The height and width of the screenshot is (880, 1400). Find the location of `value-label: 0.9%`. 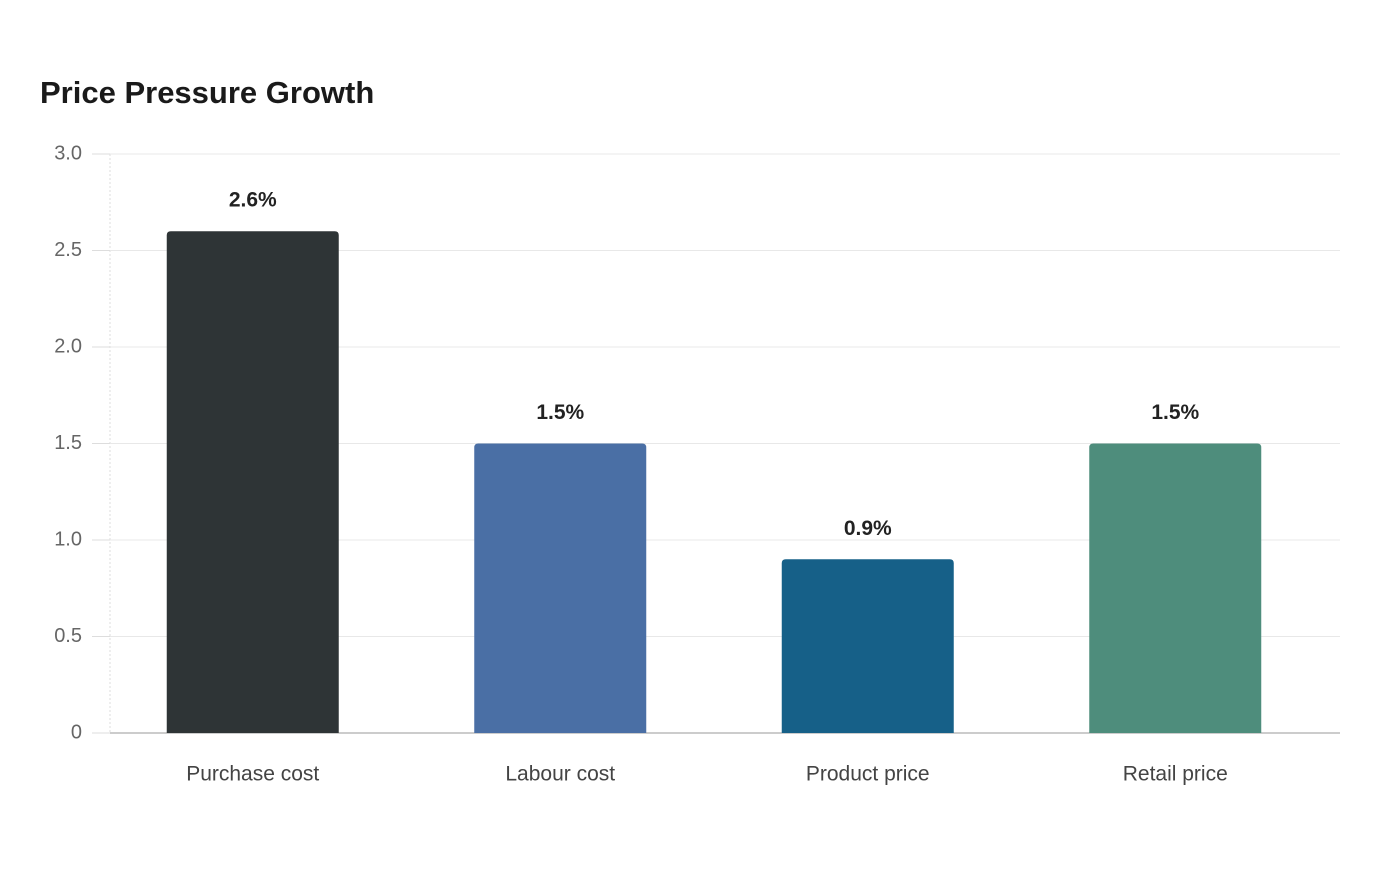

value-label: 0.9% is located at coordinates (868, 528).